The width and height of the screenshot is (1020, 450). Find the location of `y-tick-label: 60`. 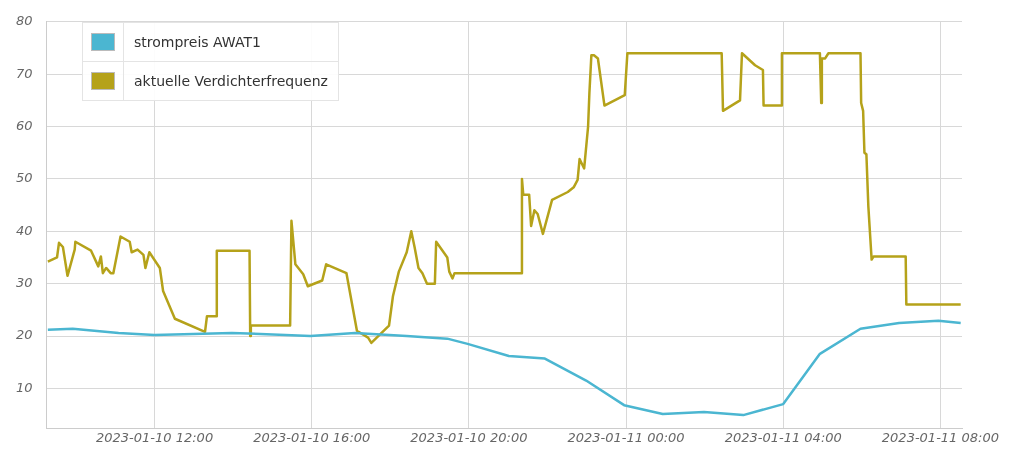

y-tick-label: 60 is located at coordinates (24, 125).